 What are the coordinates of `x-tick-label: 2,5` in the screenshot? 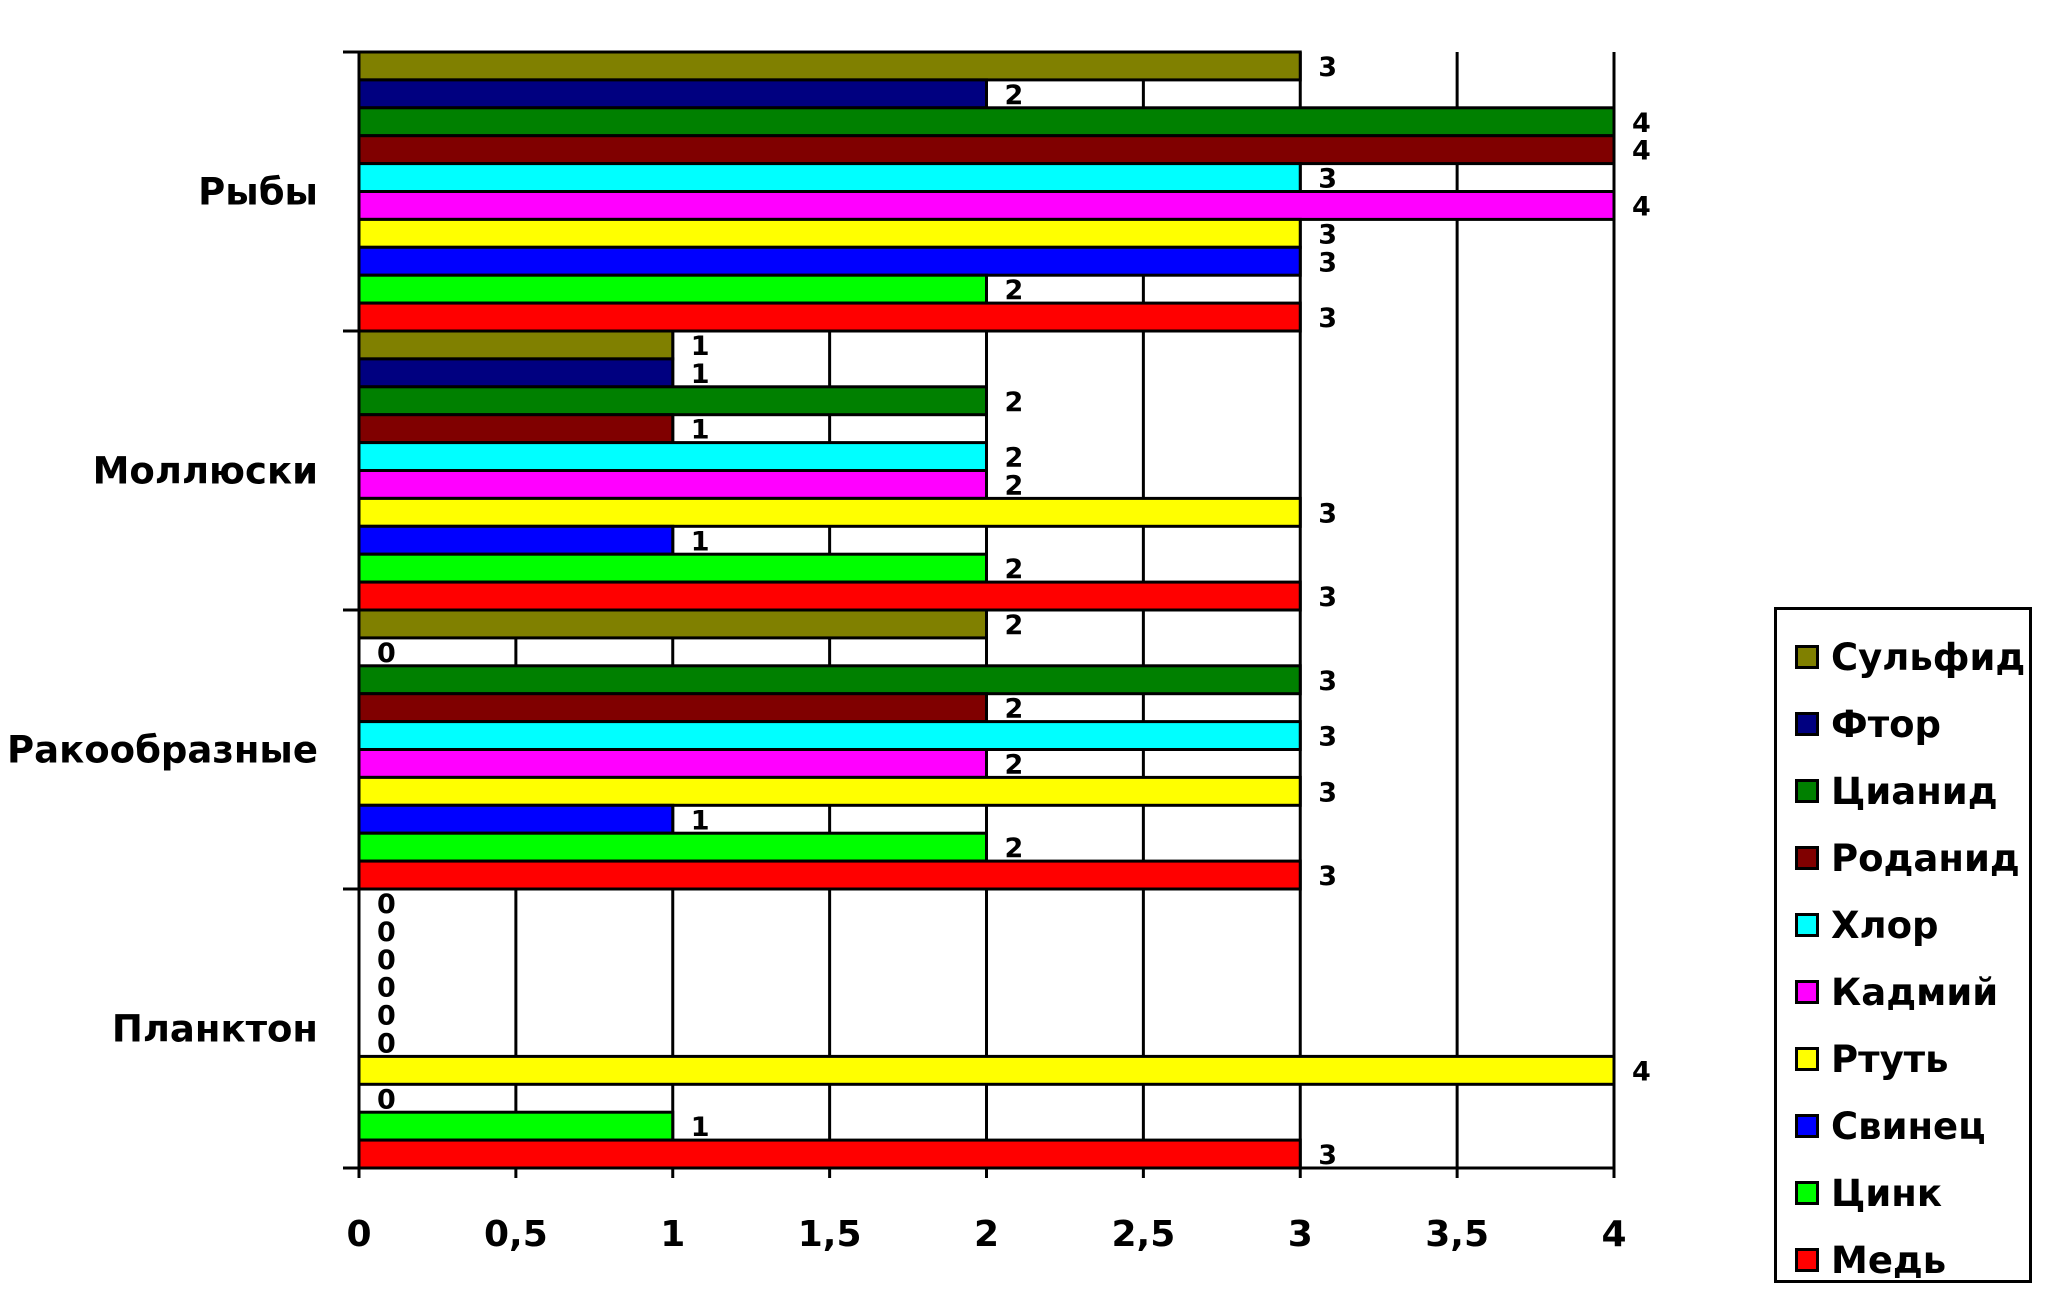 It's located at (1143, 1234).